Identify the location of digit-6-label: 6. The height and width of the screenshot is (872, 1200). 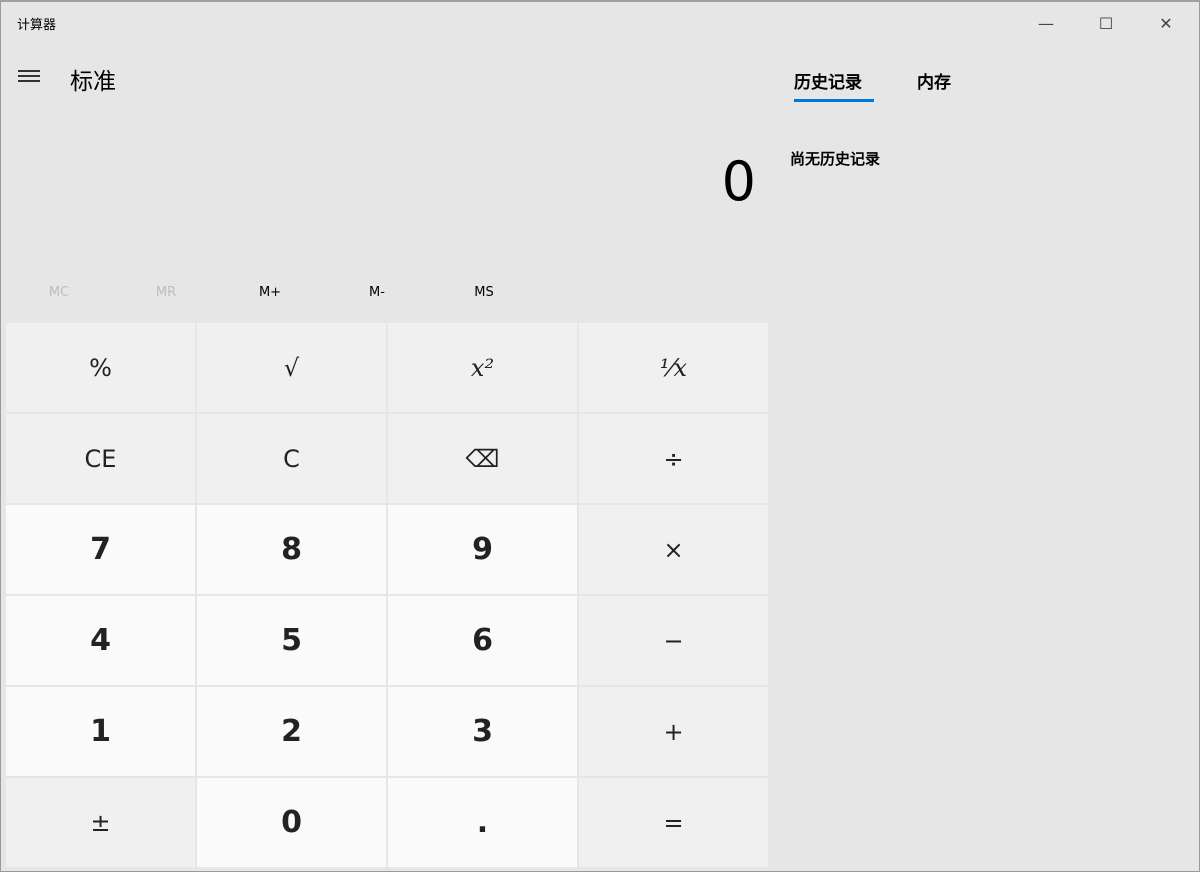
(482, 640).